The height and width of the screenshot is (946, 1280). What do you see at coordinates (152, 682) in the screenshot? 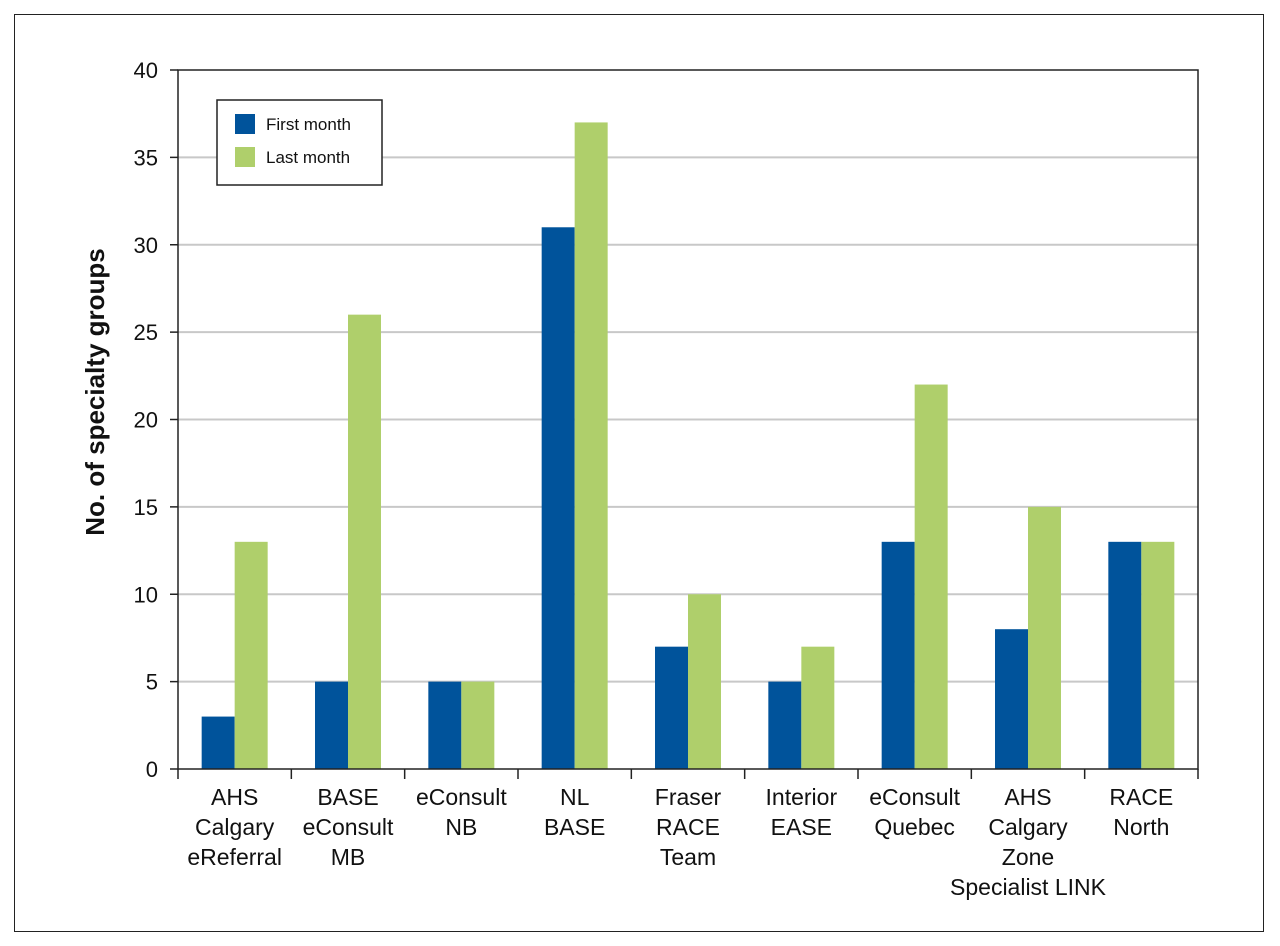
I see `y-tick-label: 5` at bounding box center [152, 682].